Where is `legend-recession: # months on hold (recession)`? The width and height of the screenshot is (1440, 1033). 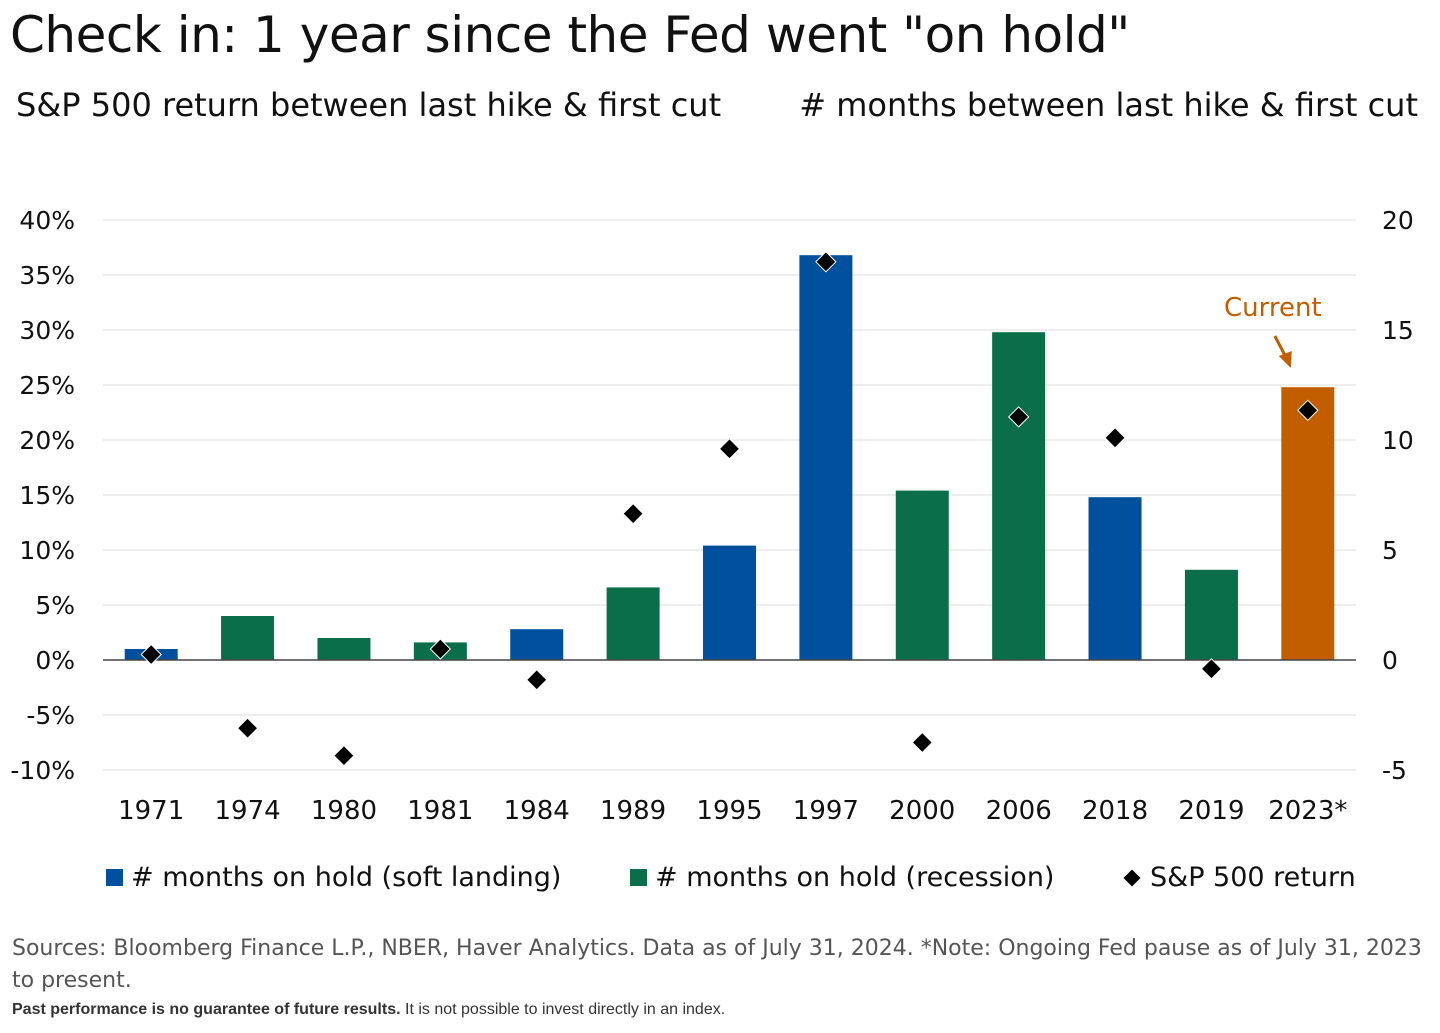 legend-recession: # months on hold (recession) is located at coordinates (842, 877).